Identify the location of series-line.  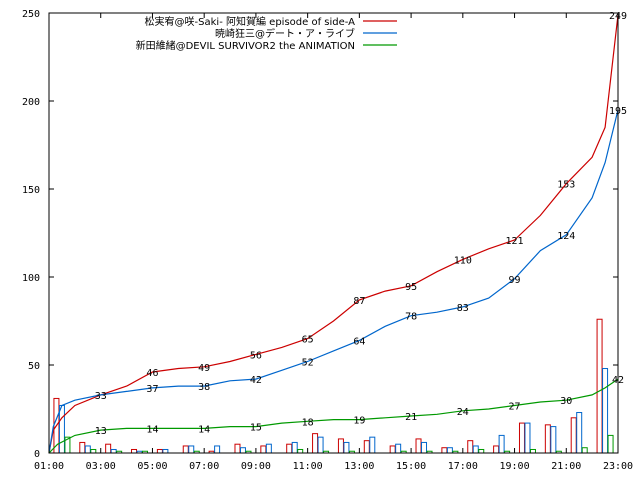
(333, 416).